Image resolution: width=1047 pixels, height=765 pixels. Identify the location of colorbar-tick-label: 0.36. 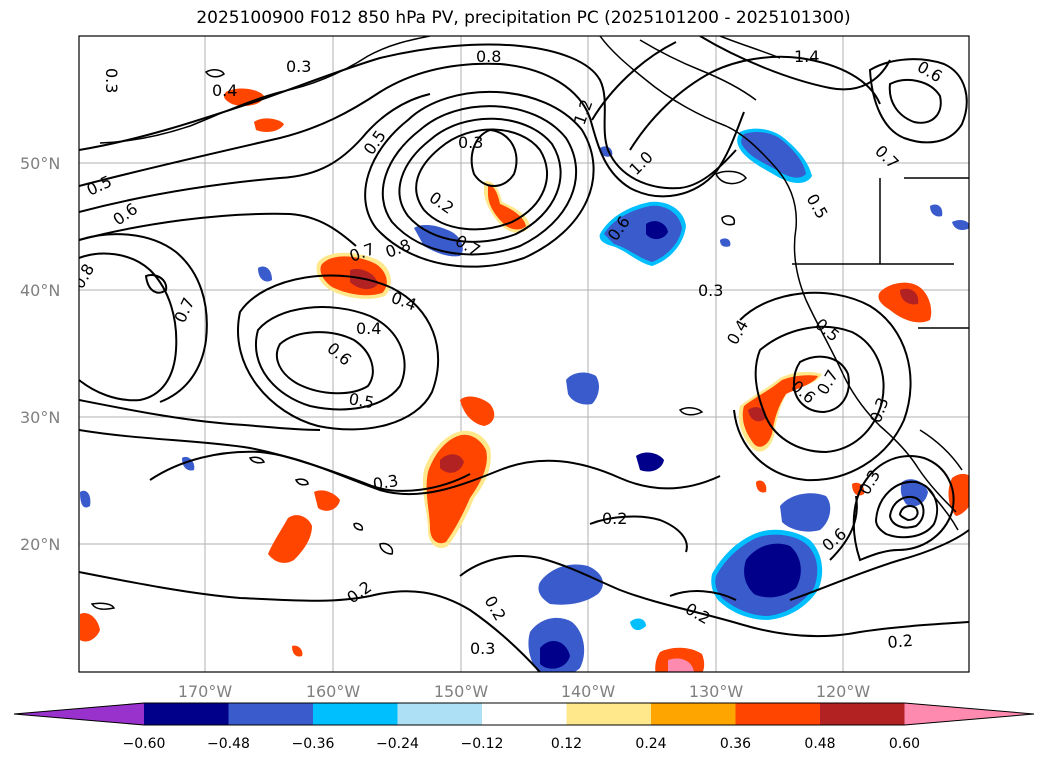
(735, 744).